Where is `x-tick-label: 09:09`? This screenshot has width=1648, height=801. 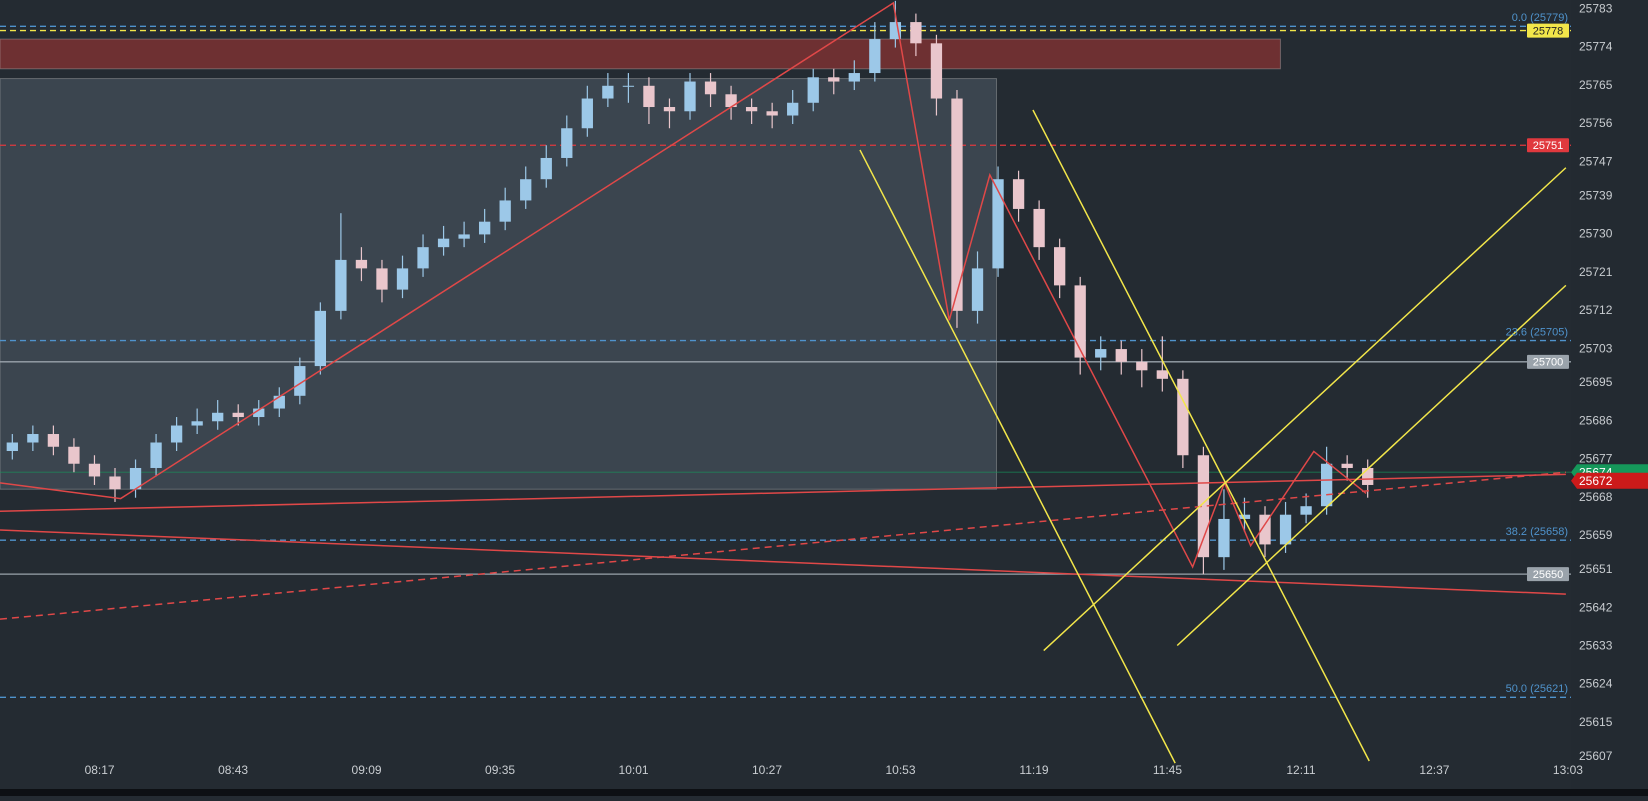
x-tick-label: 09:09 is located at coordinates (367, 770).